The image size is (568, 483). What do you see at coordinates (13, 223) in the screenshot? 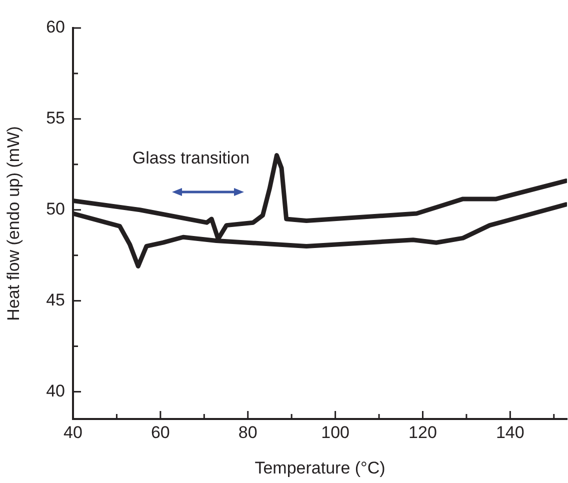
I see `y-axis-title: Heat flow (endo up) (mW)` at bounding box center [13, 223].